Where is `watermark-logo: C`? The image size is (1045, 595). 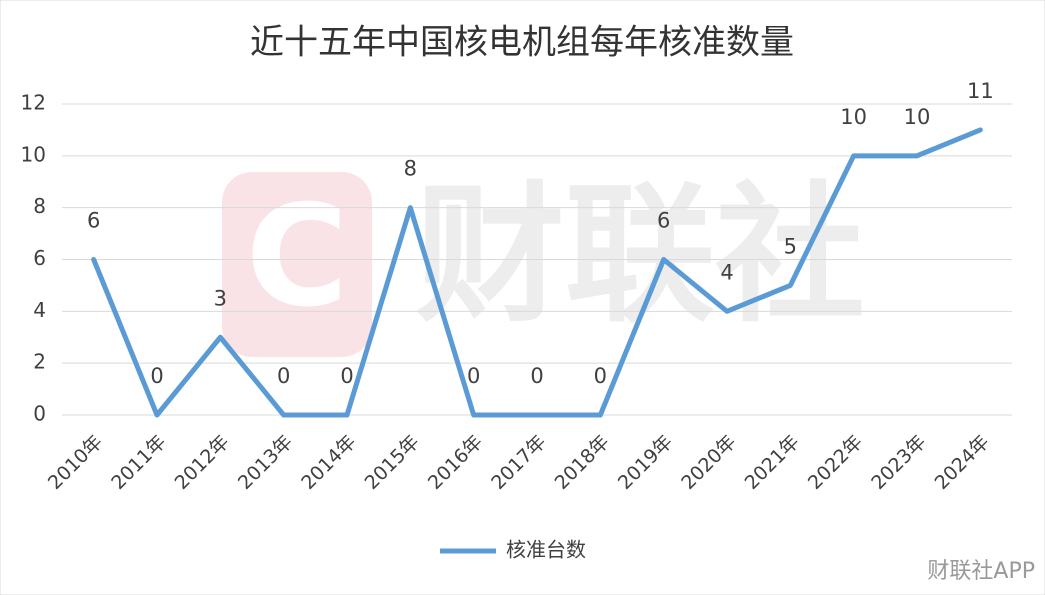 watermark-logo: C is located at coordinates (297, 264).